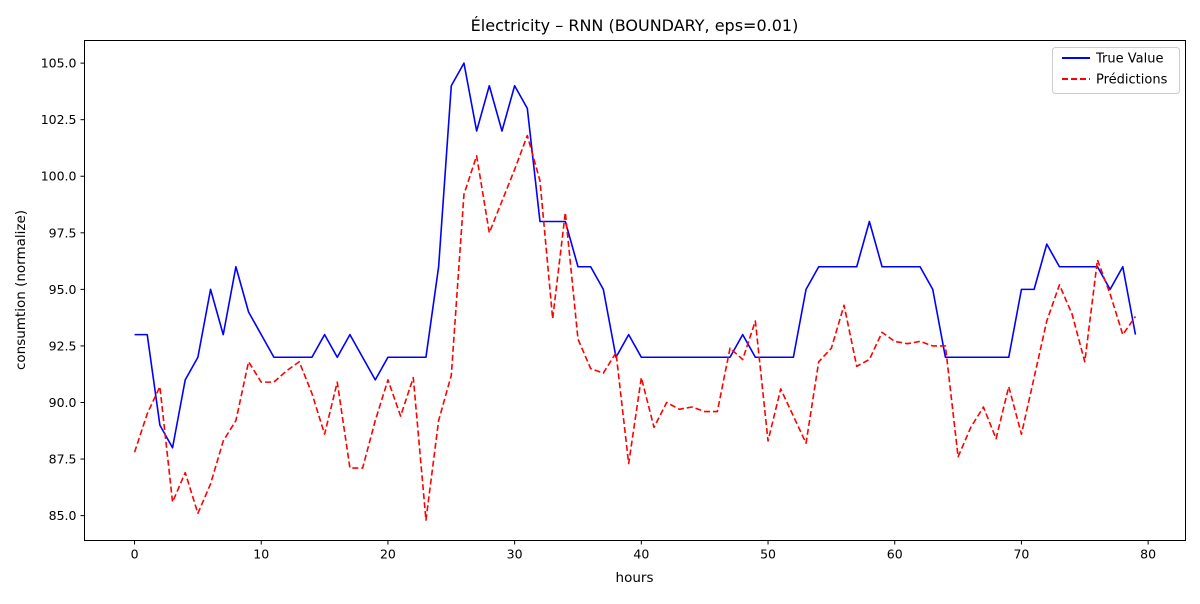 This screenshot has height=604, width=1200. I want to click on y-tick-label: 95.0, so click(63, 289).